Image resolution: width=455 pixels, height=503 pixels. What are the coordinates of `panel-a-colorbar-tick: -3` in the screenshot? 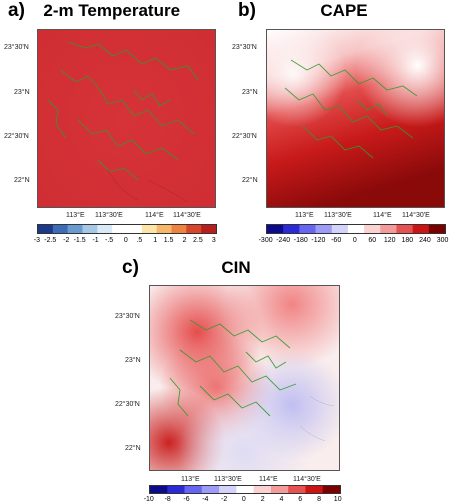 It's located at (37, 240).